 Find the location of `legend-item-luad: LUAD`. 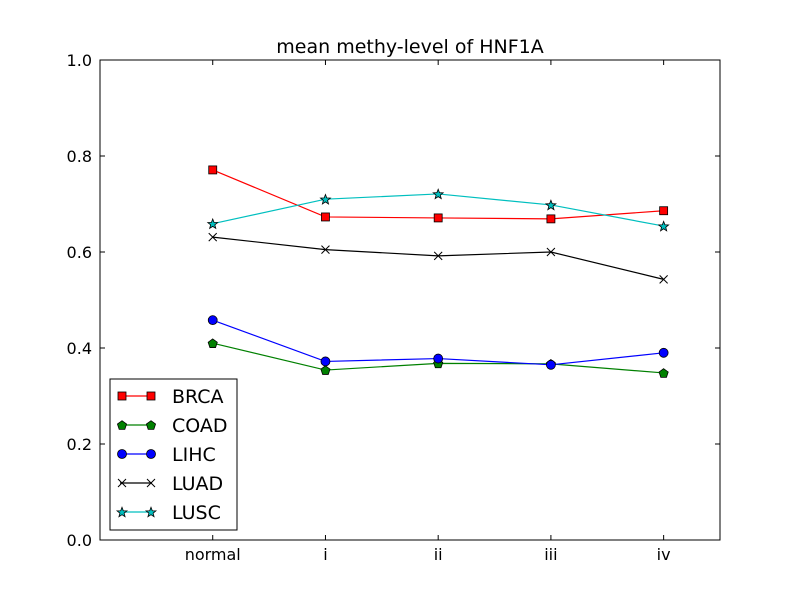

legend-item-luad: LUAD is located at coordinates (170, 484).